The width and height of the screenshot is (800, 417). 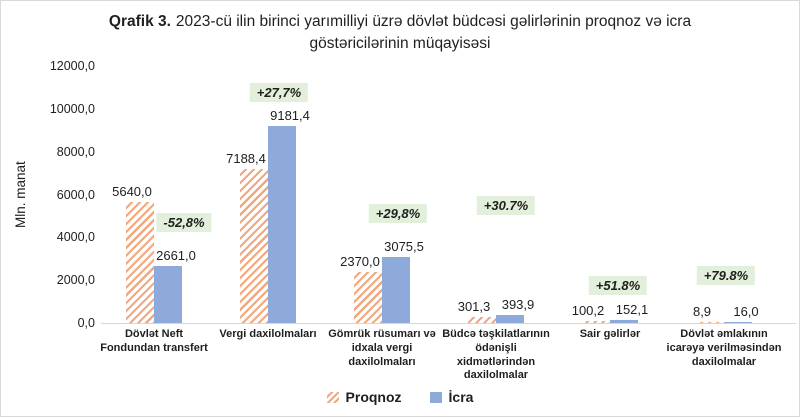 What do you see at coordinates (154, 341) in the screenshot?
I see `category-label: Dövlət Neft Fondundan transfert` at bounding box center [154, 341].